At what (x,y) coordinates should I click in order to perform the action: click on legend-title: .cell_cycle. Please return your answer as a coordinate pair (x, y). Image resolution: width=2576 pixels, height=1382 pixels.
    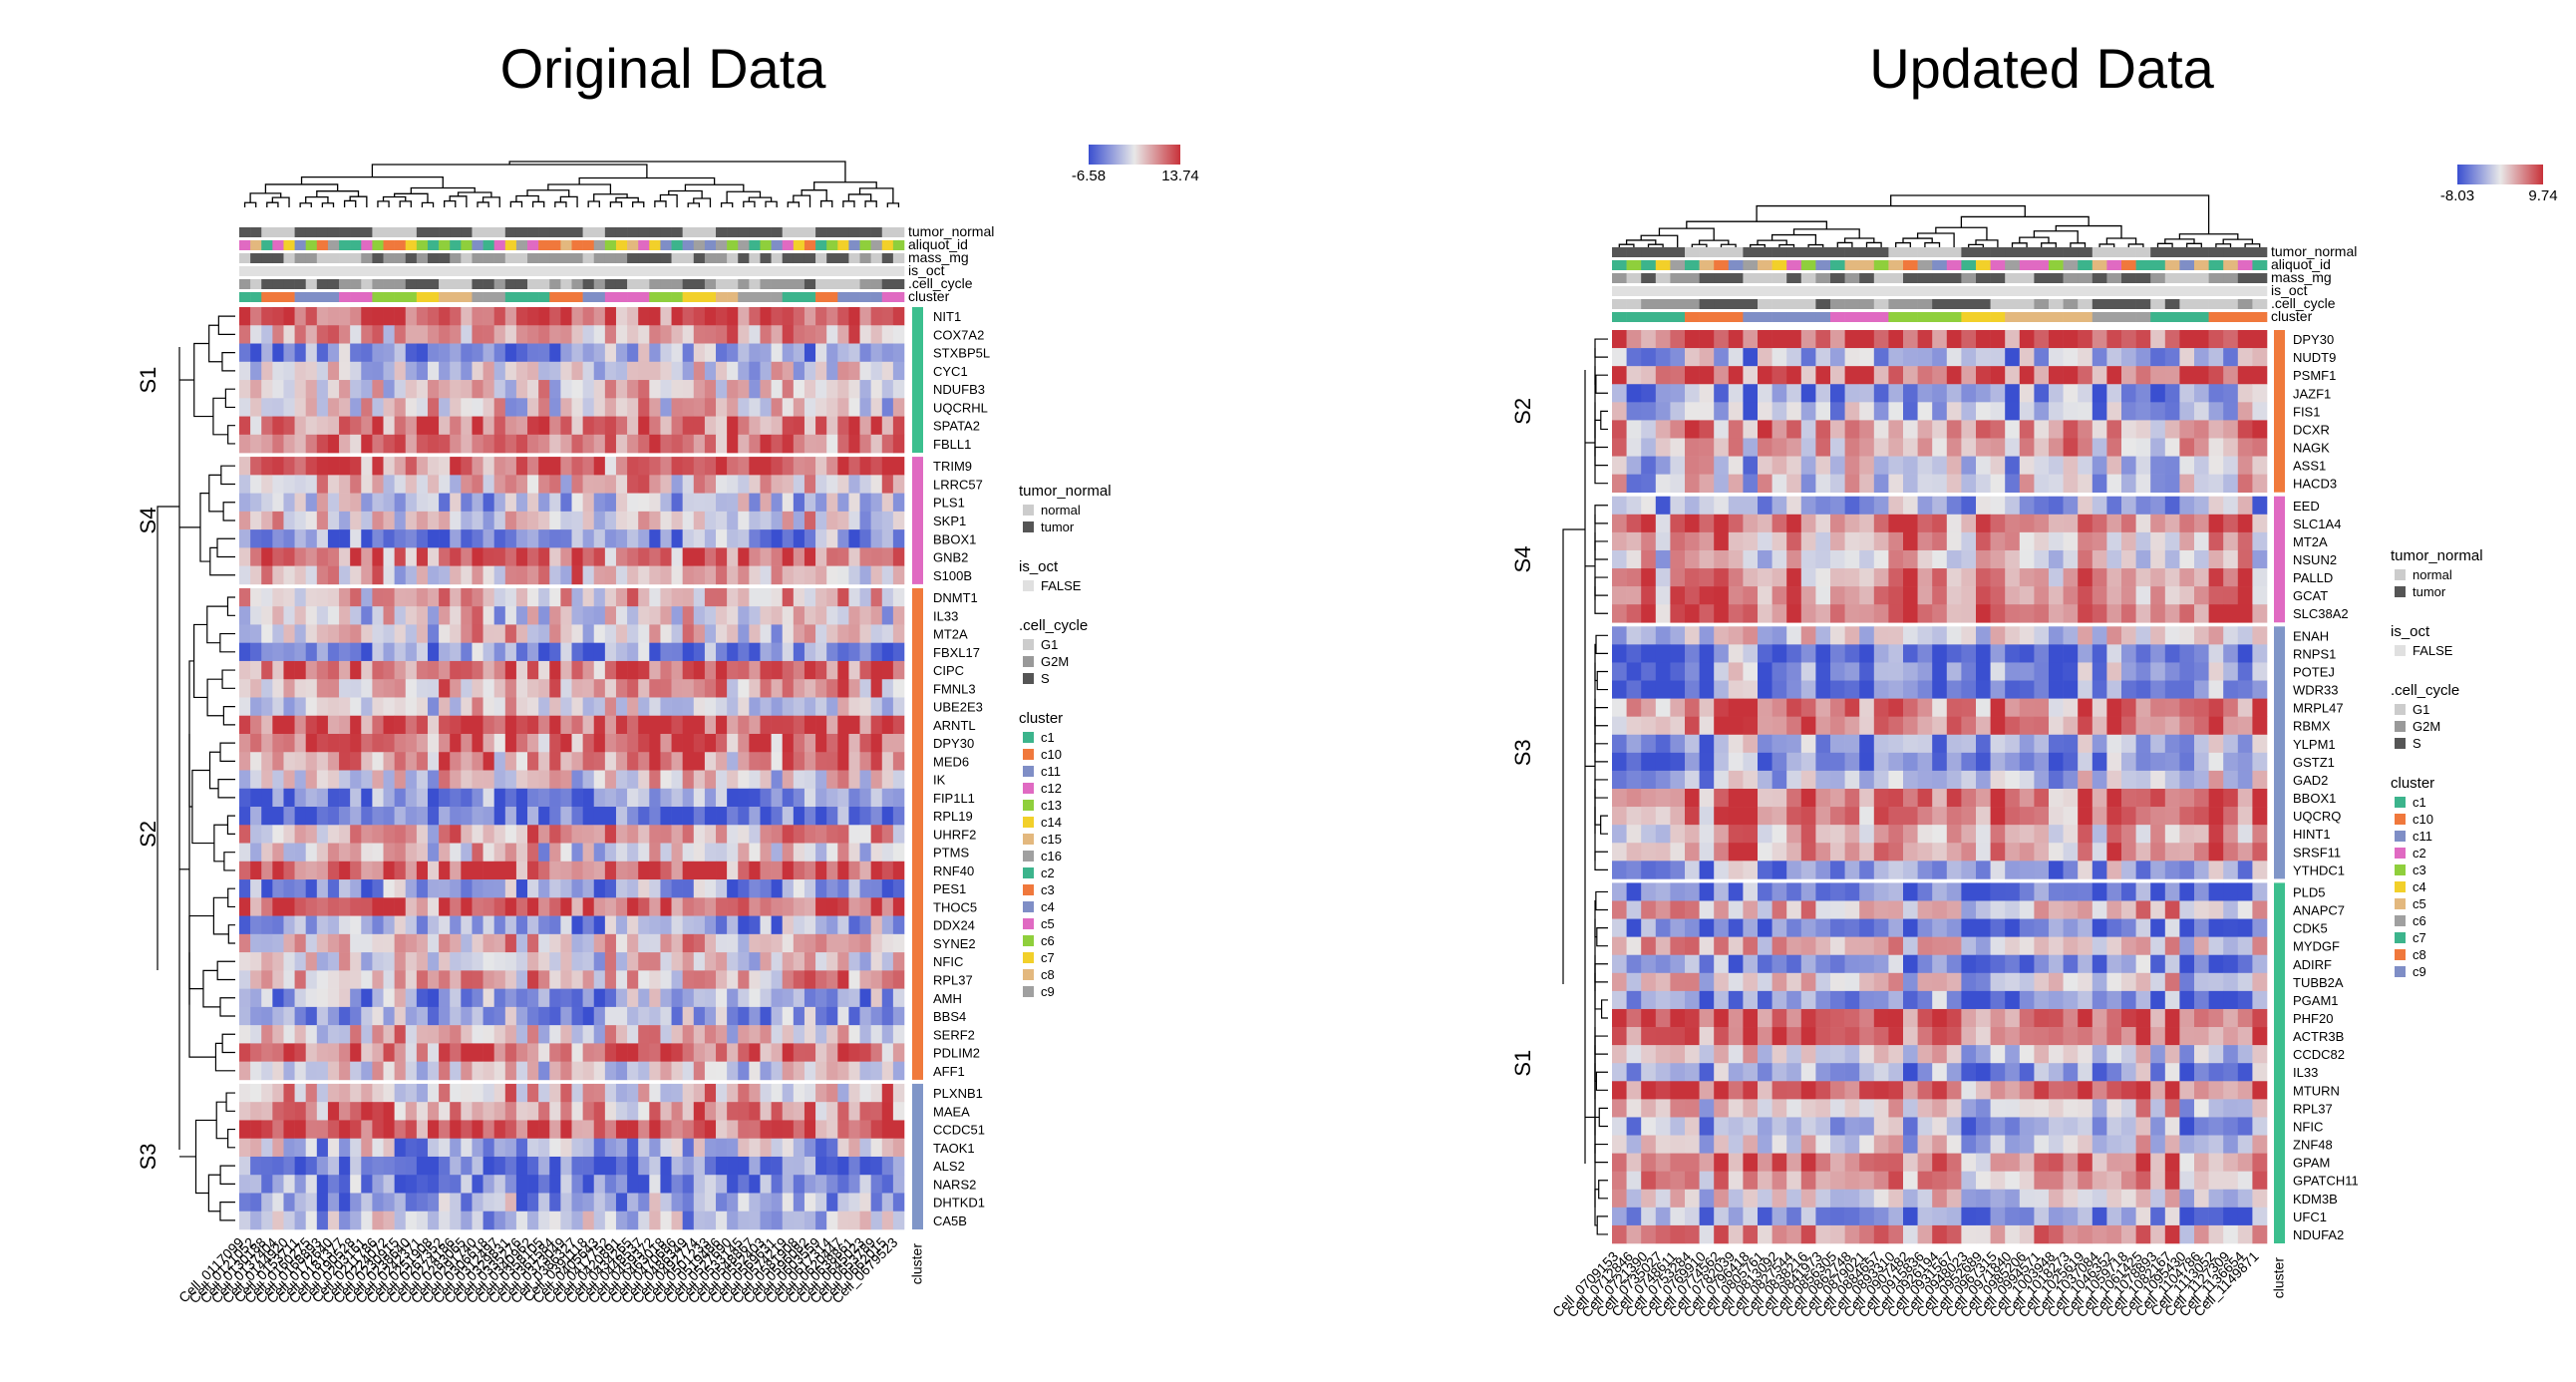
    Looking at the image, I should click on (1053, 626).